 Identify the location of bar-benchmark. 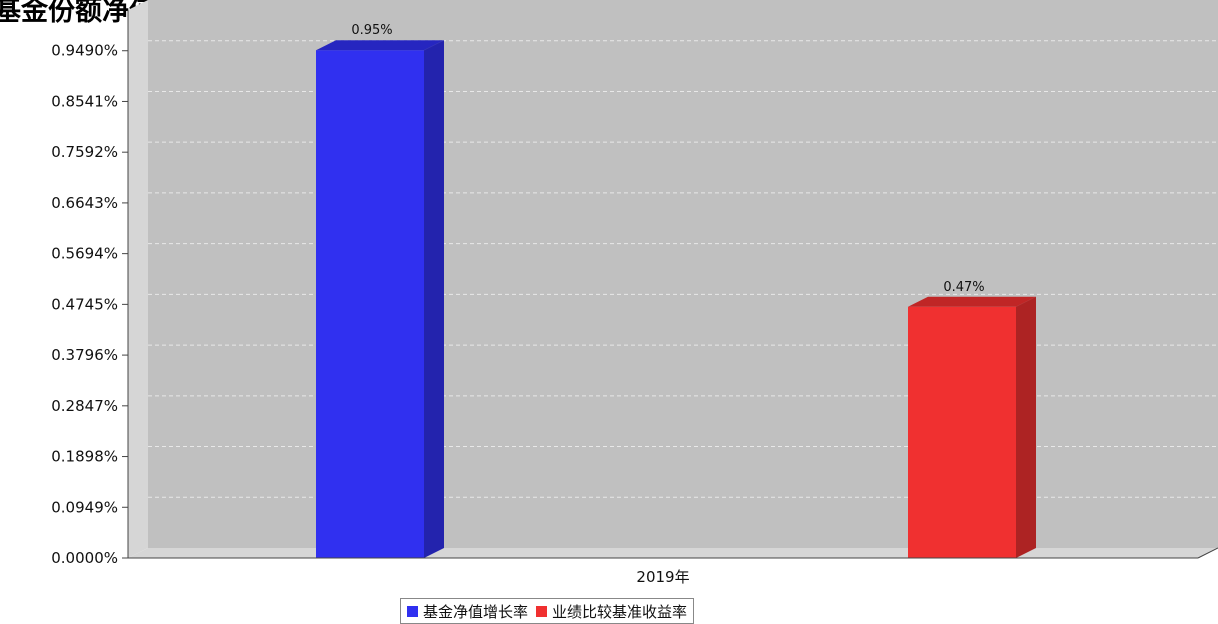
(972, 427).